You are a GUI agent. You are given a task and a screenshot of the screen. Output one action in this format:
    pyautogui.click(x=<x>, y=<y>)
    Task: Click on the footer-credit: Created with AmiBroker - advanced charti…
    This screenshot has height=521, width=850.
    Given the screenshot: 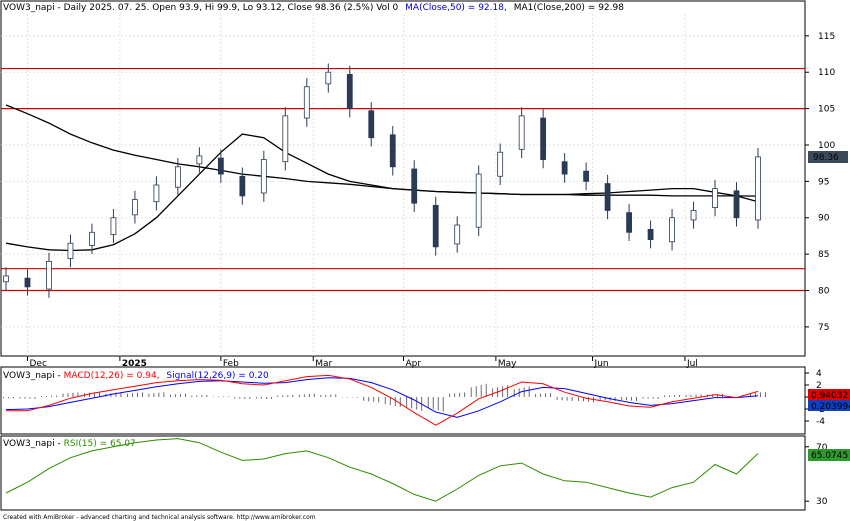 What is the action you would take?
    pyautogui.click(x=159, y=517)
    